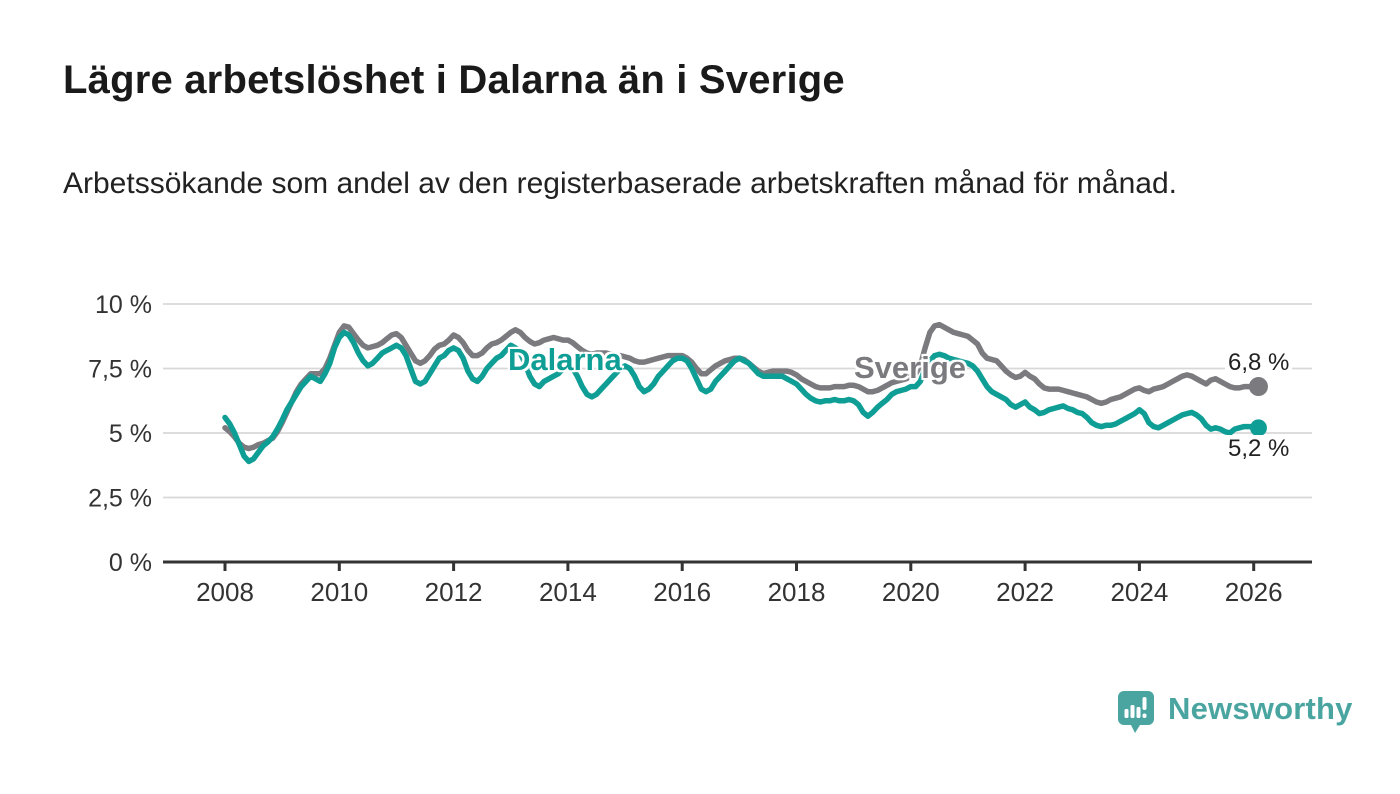 The image size is (1400, 794). I want to click on x-tick-label: 2024, so click(1139, 592).